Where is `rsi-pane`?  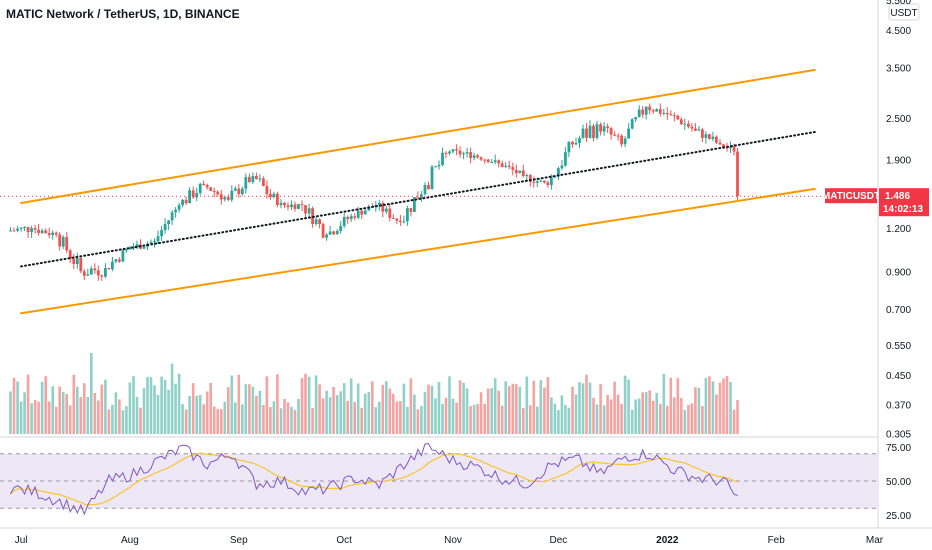
rsi-pane is located at coordinates (439, 479).